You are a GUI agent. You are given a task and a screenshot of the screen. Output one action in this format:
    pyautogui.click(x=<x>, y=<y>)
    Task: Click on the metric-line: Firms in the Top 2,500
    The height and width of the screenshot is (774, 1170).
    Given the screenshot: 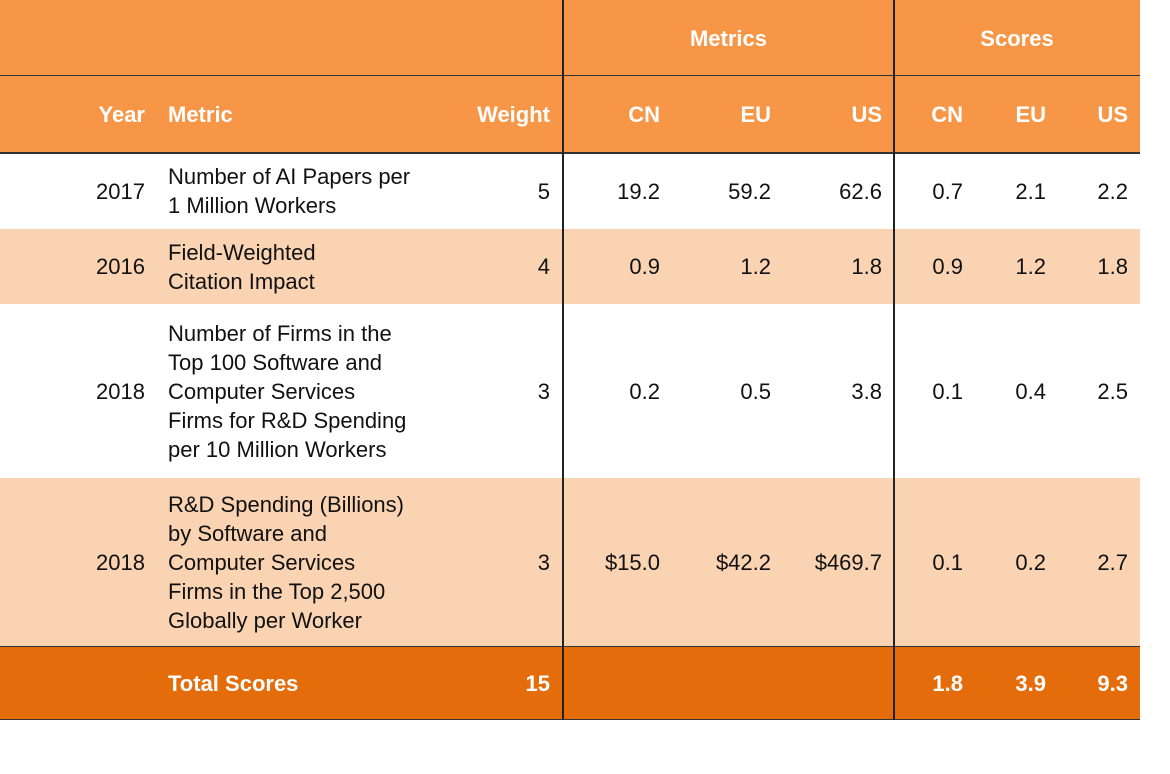 What is the action you would take?
    pyautogui.click(x=277, y=591)
    